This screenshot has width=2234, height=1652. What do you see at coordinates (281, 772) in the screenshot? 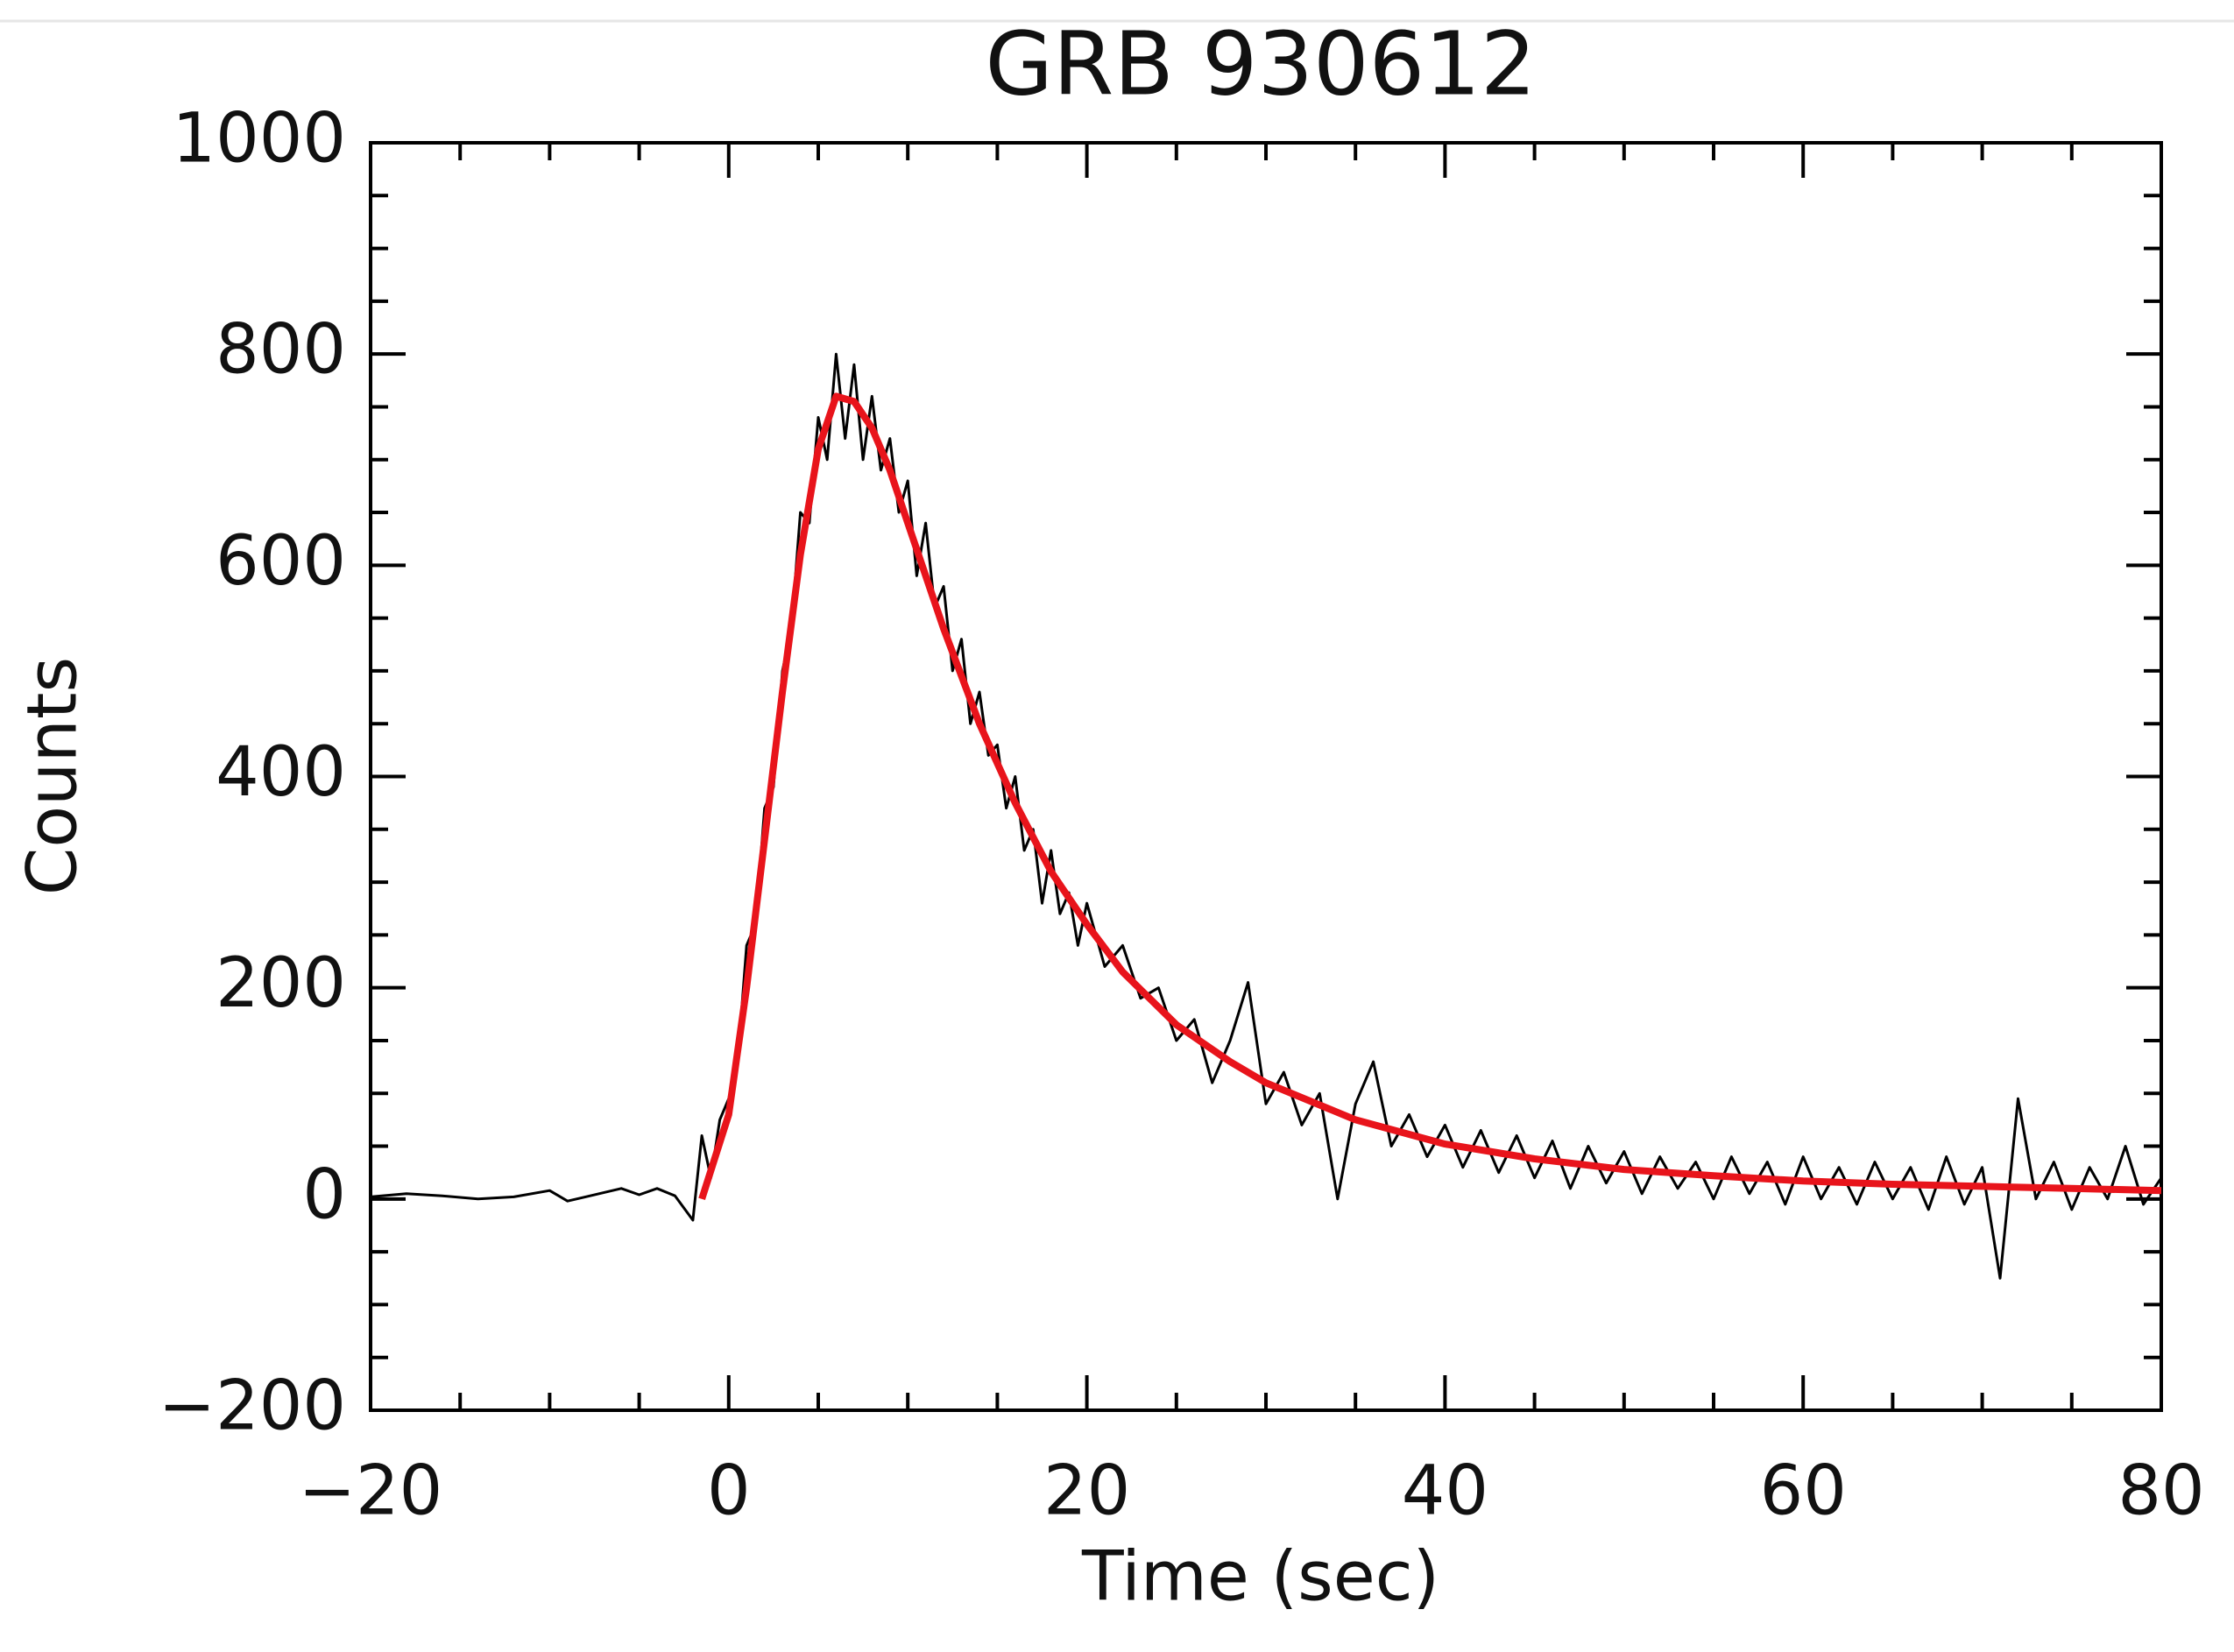
I see `y-tick-label: 400` at bounding box center [281, 772].